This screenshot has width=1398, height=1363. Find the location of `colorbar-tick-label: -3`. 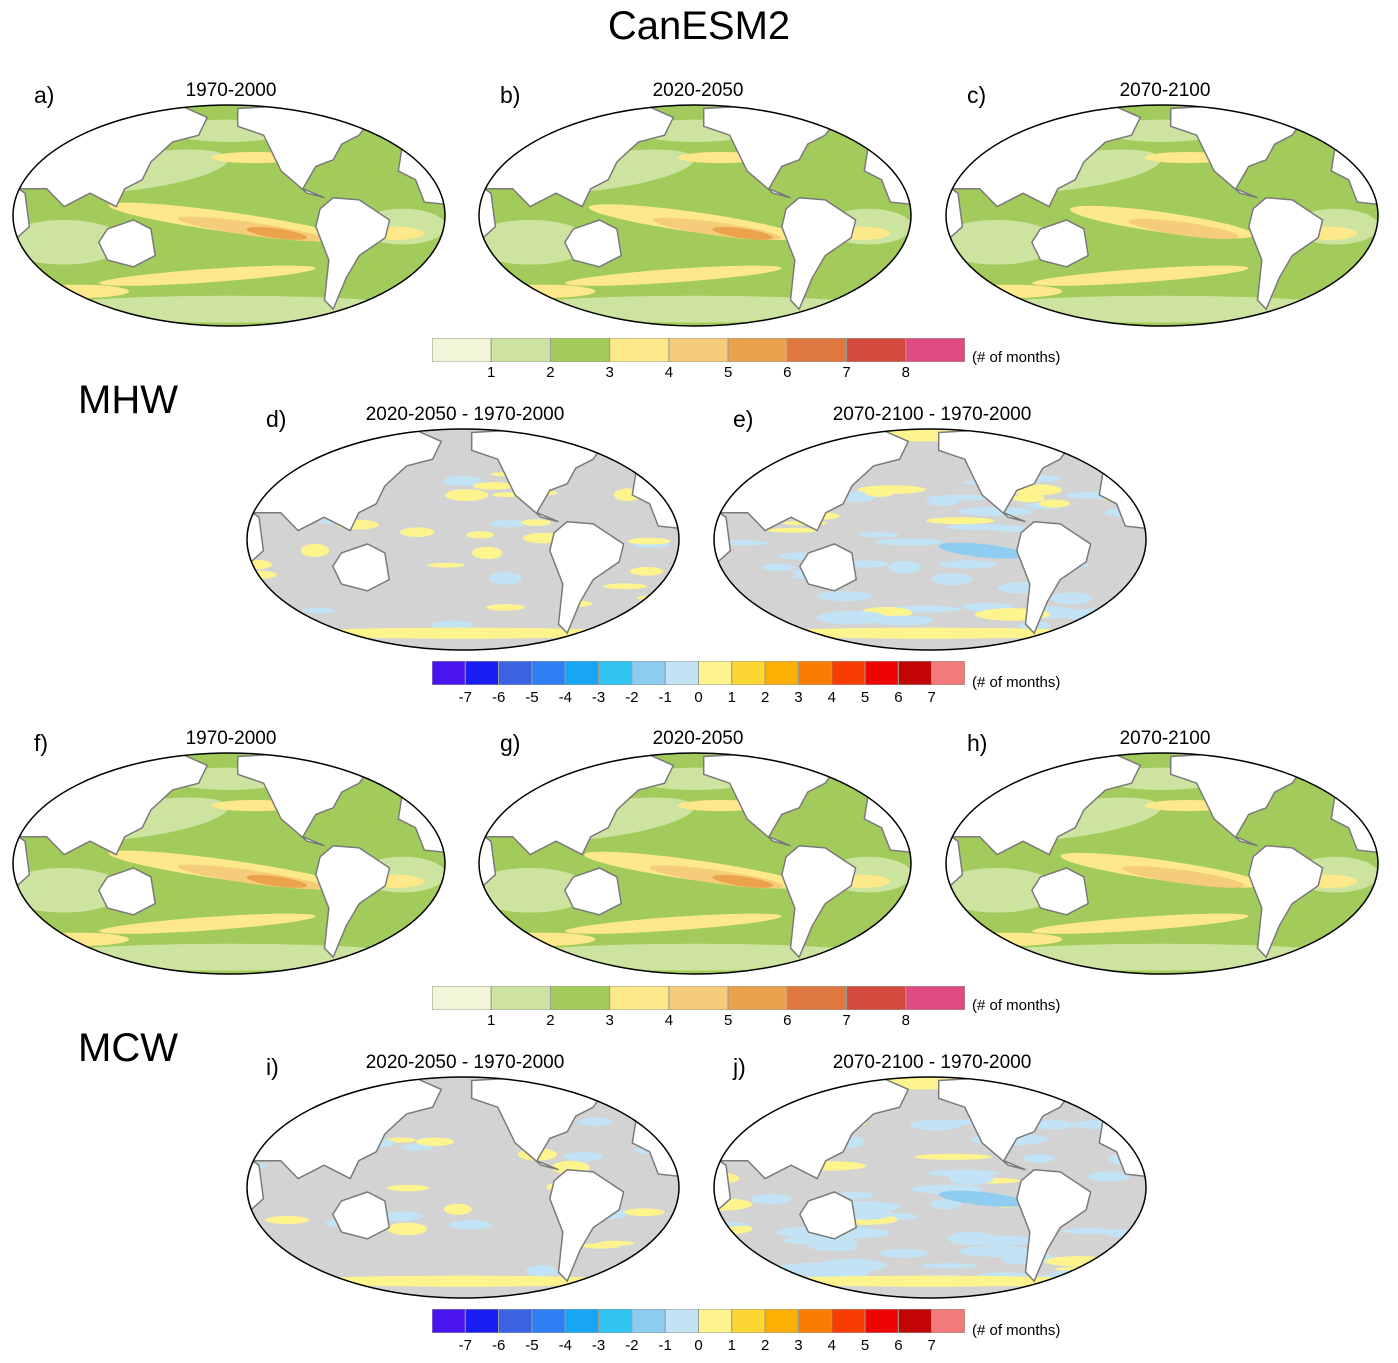

colorbar-tick-label: -3 is located at coordinates (598, 1345).